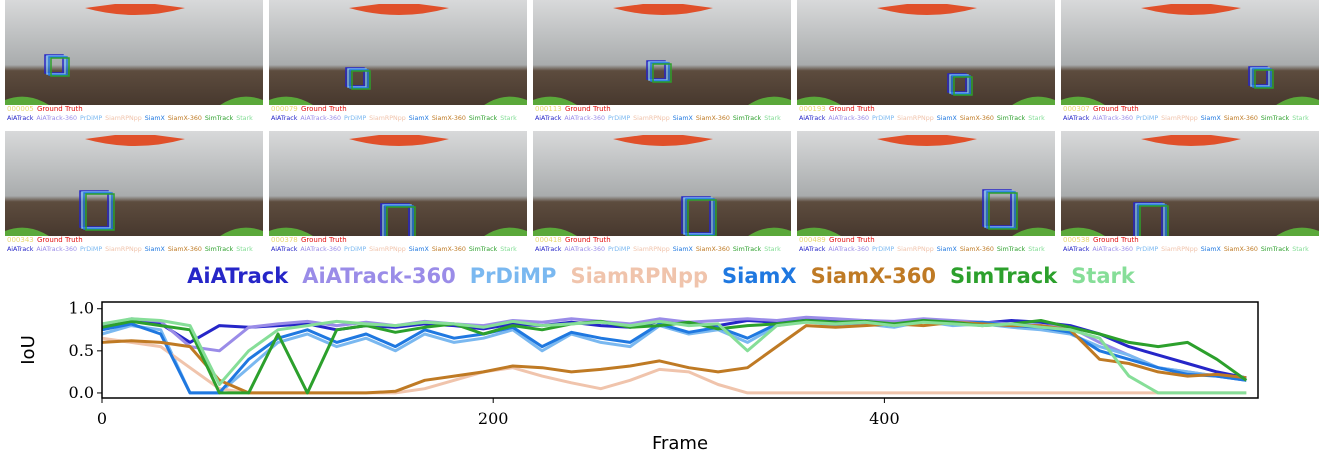 The height and width of the screenshot is (456, 1322). Describe the element at coordinates (20, 109) in the screenshot. I see `frame-id: 000005` at that location.